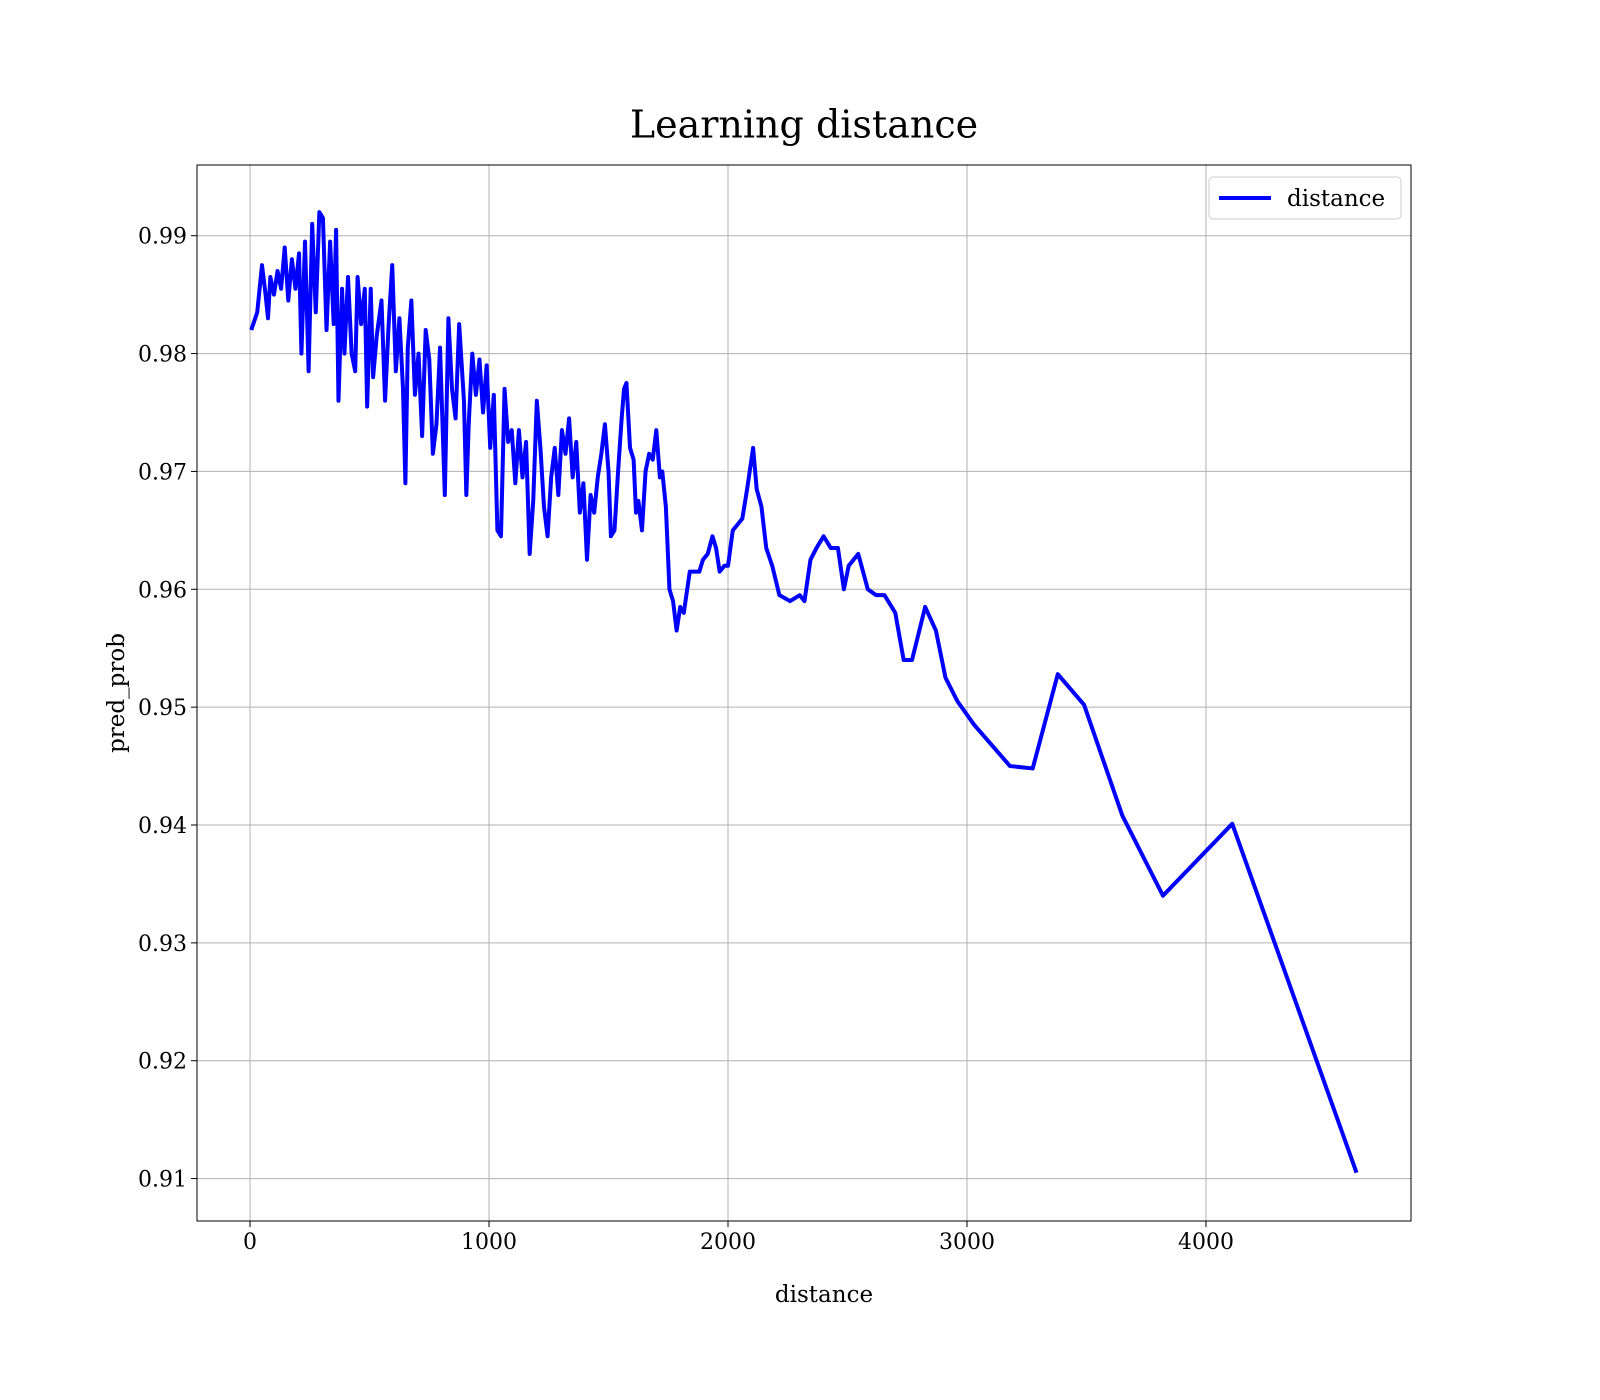 This screenshot has width=1600, height=1400. Describe the element at coordinates (250, 1242) in the screenshot. I see `x-tick-label: 0` at that location.